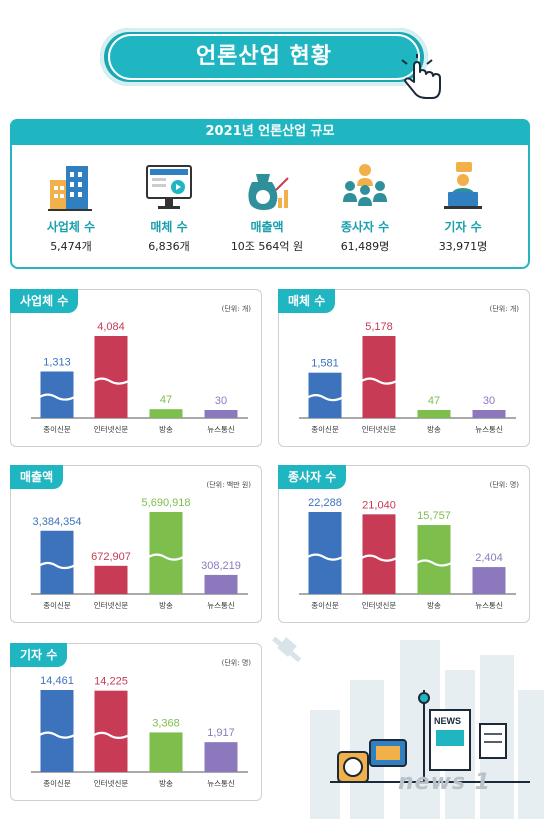 The height and width of the screenshot is (819, 544). I want to click on data-label: 1,917, so click(221, 733).